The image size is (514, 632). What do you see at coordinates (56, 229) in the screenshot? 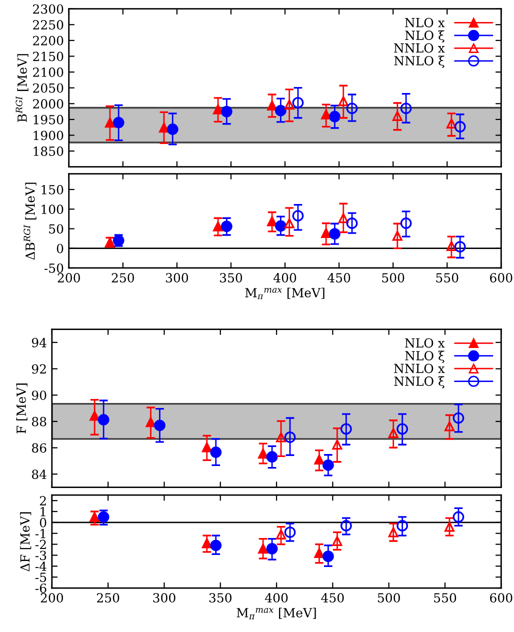
I see `y-tick-label: 50` at bounding box center [56, 229].